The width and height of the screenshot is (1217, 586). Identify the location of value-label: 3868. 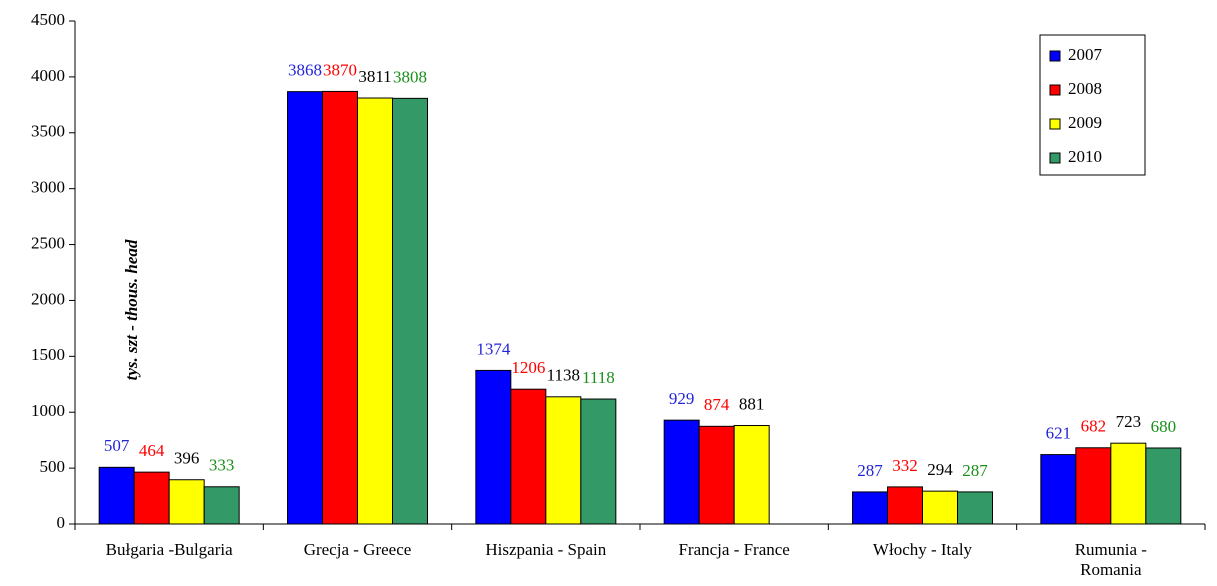
(305, 70).